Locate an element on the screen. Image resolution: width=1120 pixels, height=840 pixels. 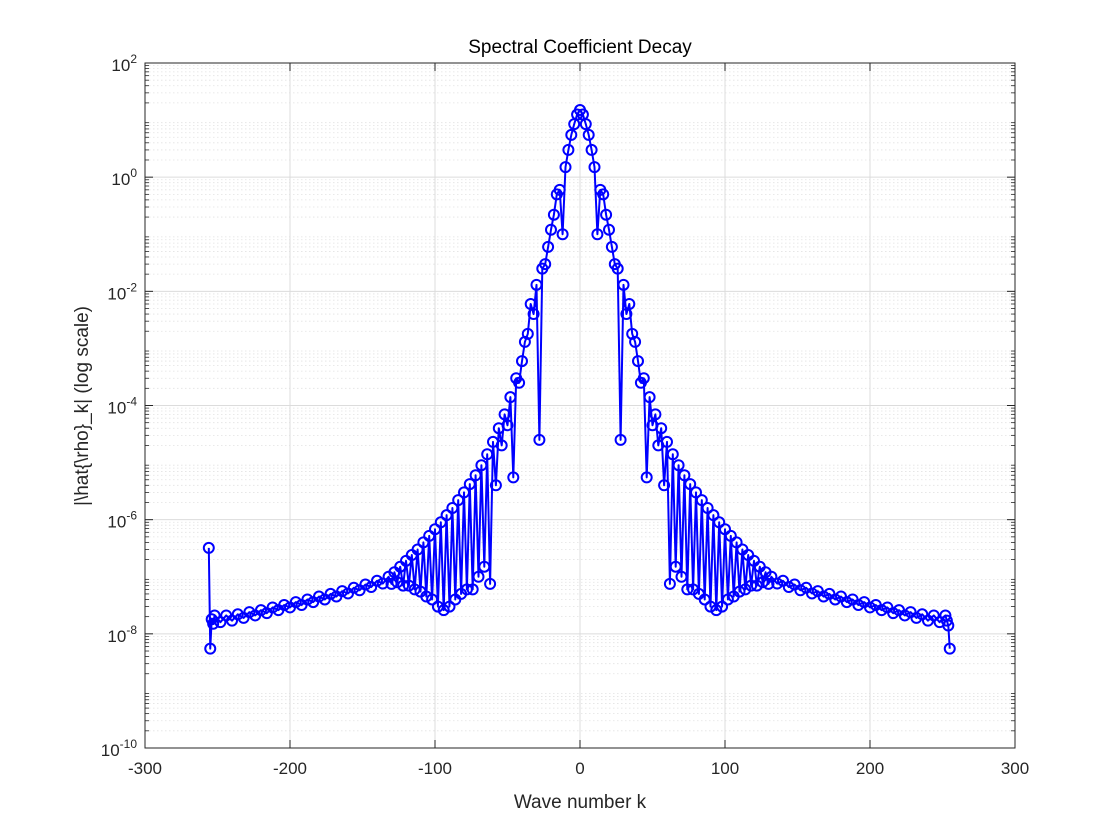
y-tick-label: 10⁻⁸ is located at coordinates (122, 634).